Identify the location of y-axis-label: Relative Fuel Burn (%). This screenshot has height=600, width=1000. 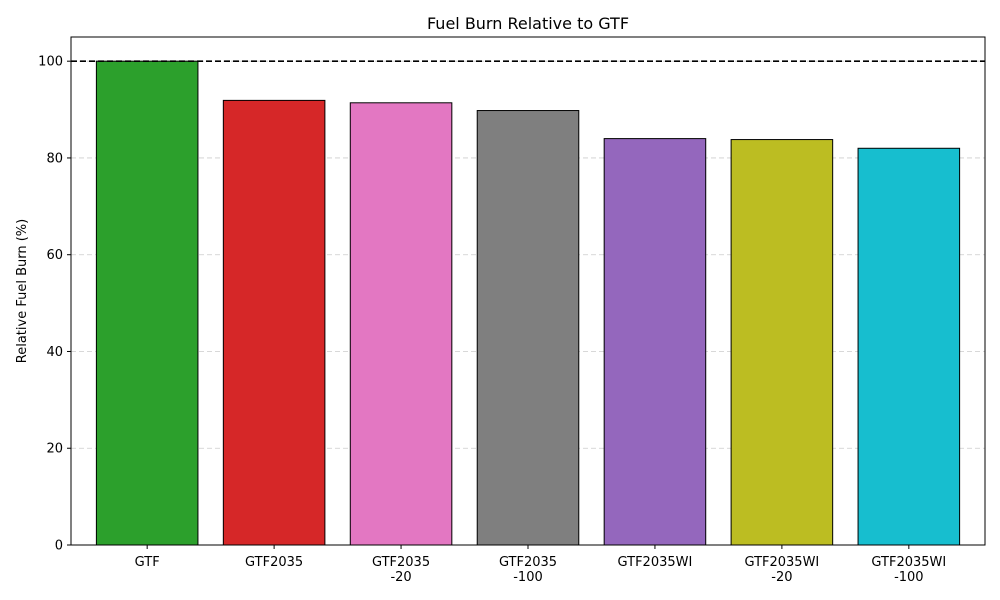
(22, 291).